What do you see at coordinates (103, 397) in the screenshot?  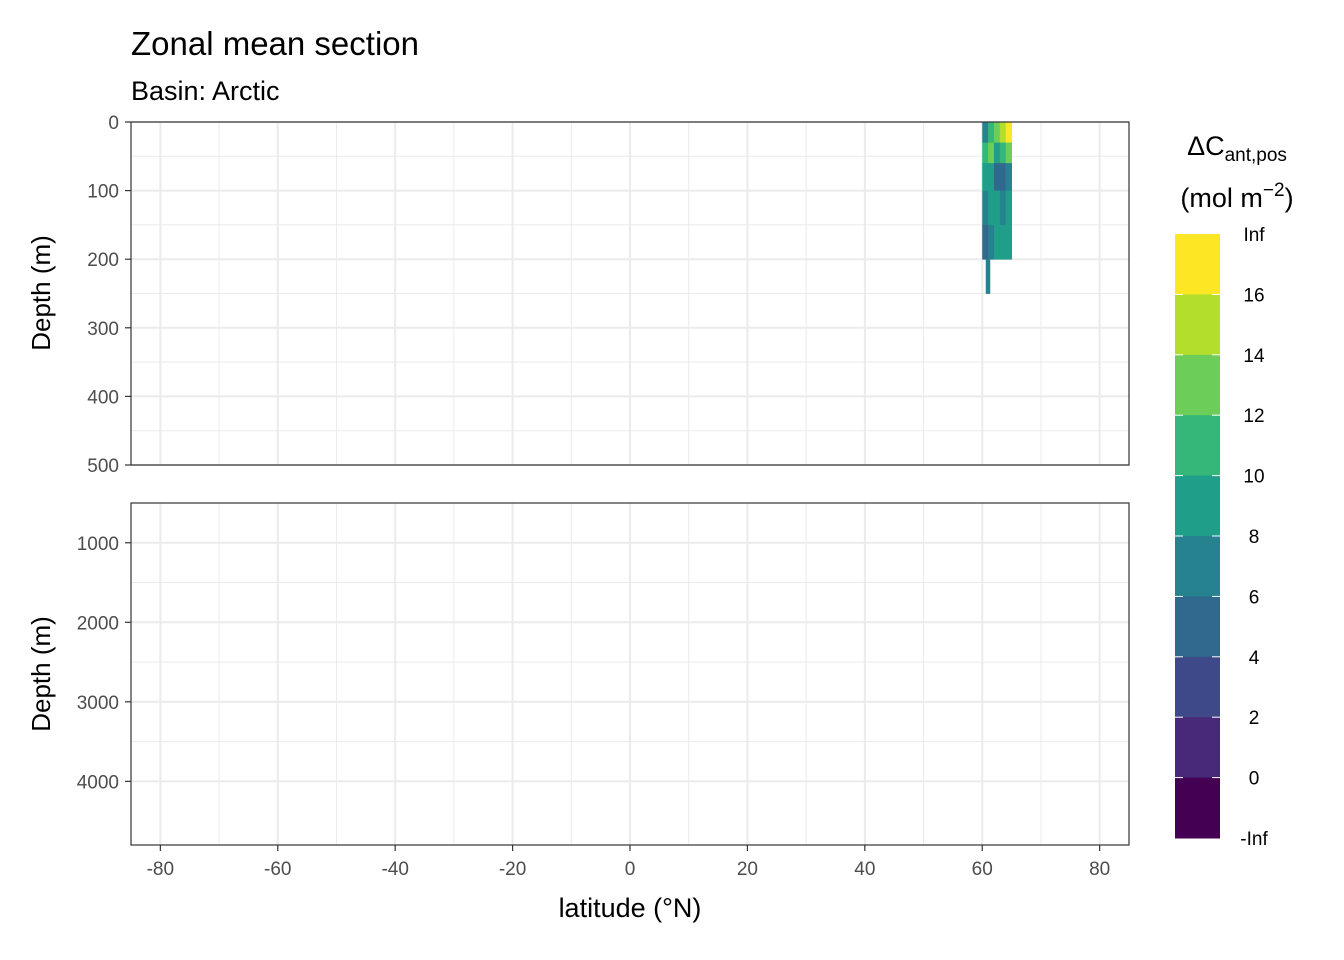 I see `y-tick-label: 400` at bounding box center [103, 397].